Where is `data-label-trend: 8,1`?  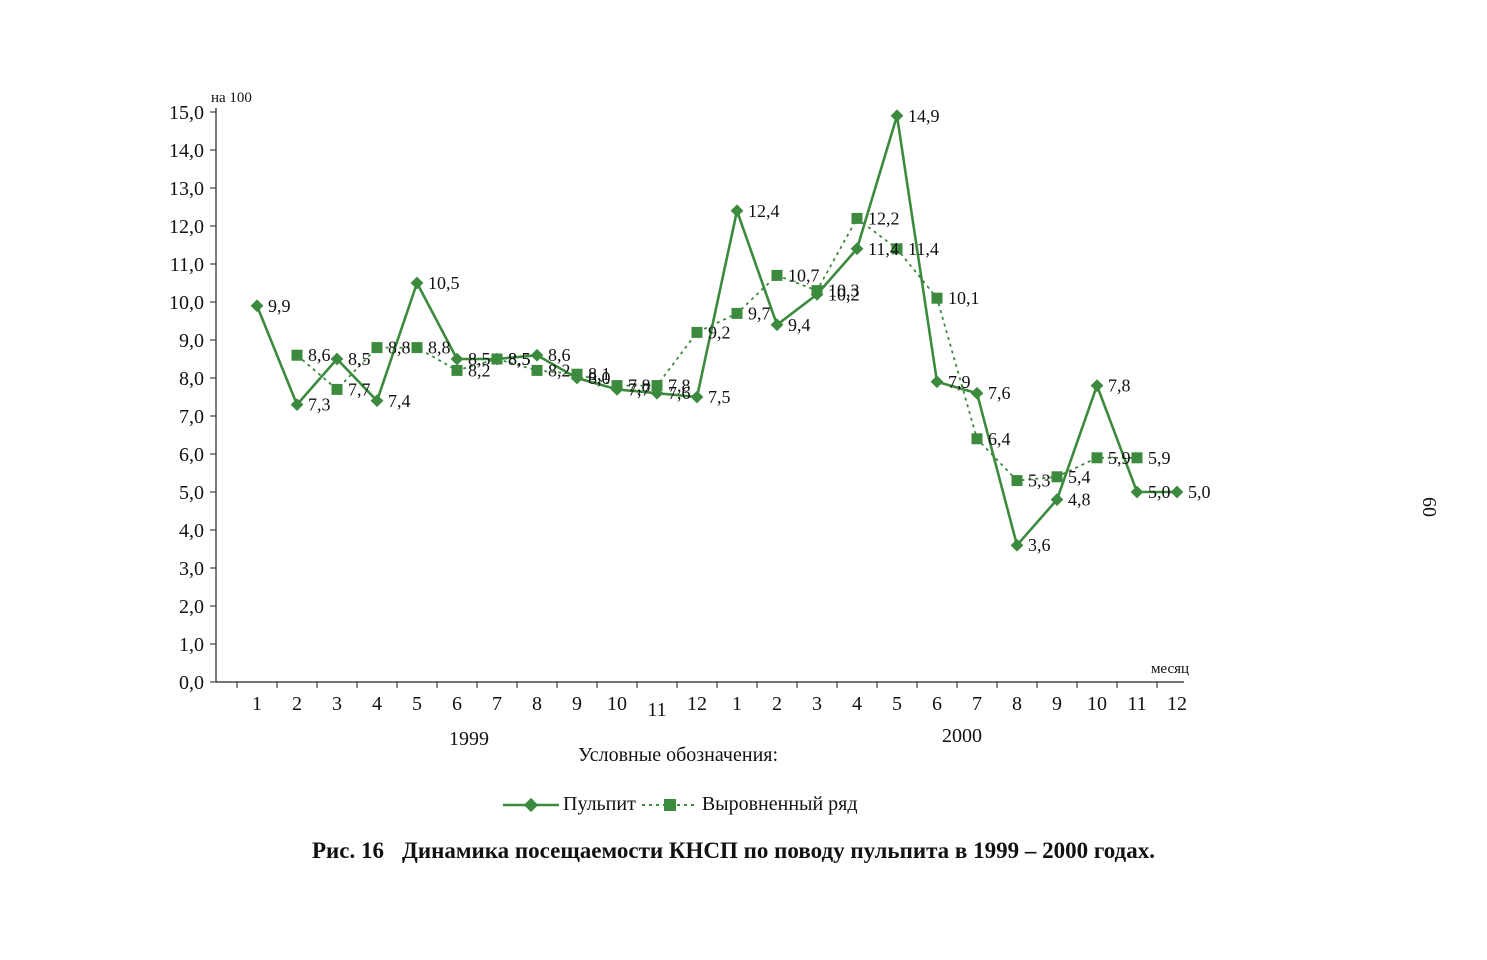 data-label-trend: 8,1 is located at coordinates (599, 374).